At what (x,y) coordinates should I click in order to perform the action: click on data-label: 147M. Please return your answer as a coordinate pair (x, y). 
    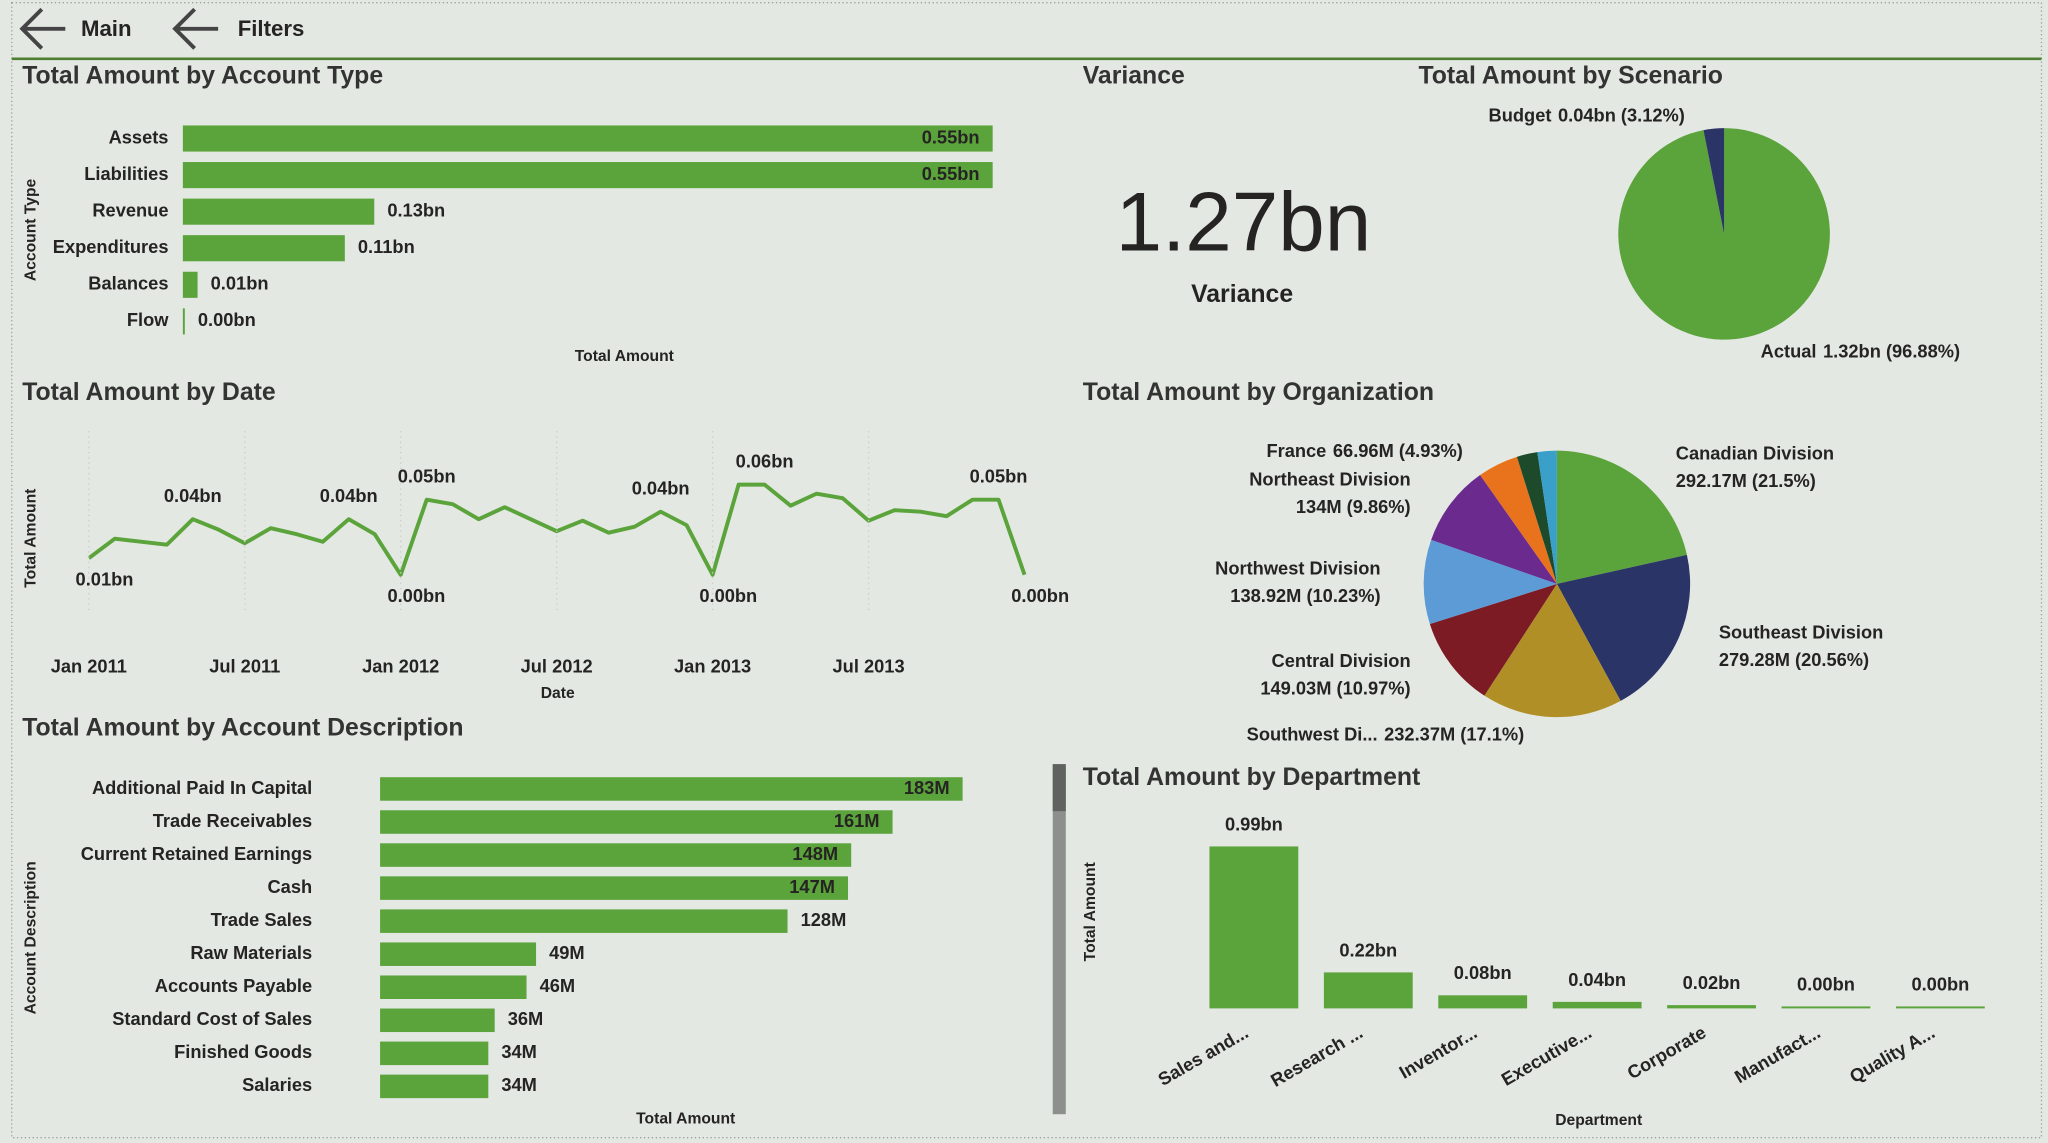
    Looking at the image, I should click on (812, 886).